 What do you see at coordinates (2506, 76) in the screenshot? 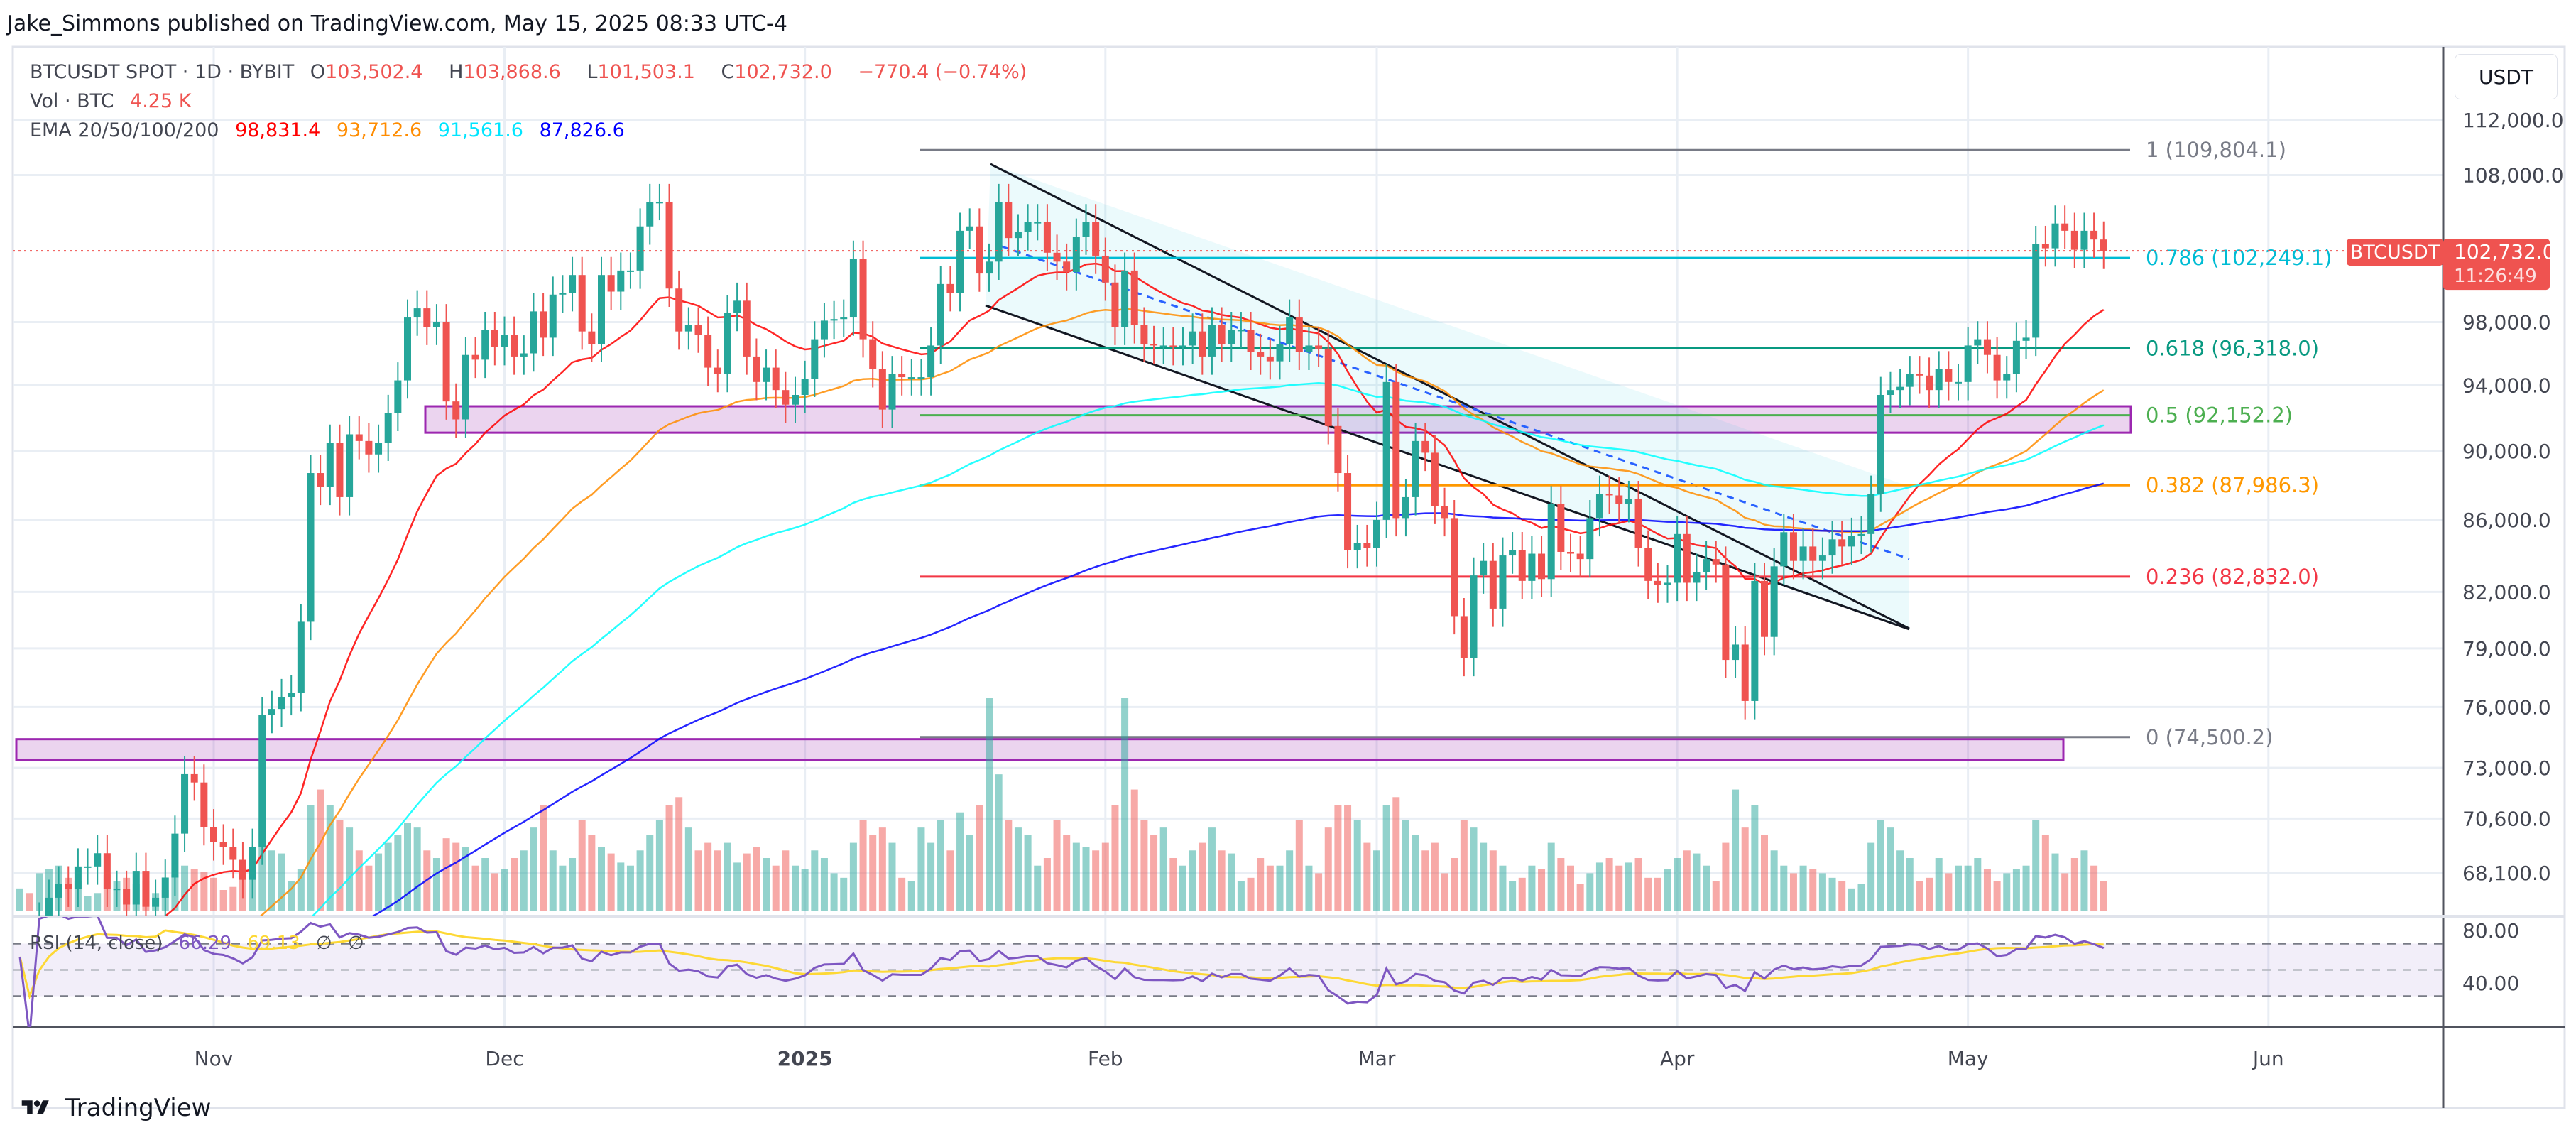
I see `currency-button: USDT` at bounding box center [2506, 76].